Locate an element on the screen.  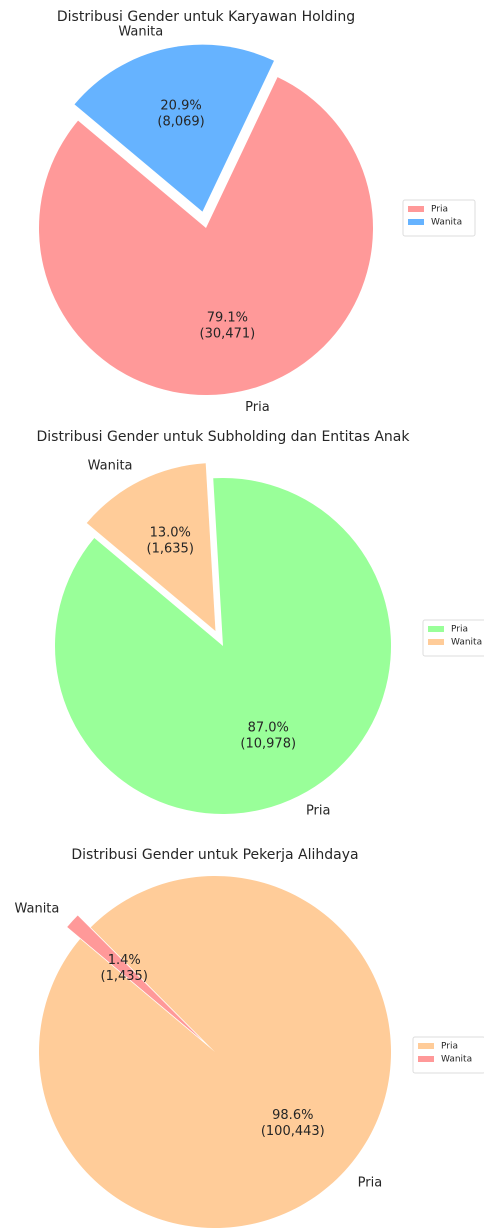
chart-title: Distribusi Gender untuk Pekerja Alihdaya is located at coordinates (214, 855).